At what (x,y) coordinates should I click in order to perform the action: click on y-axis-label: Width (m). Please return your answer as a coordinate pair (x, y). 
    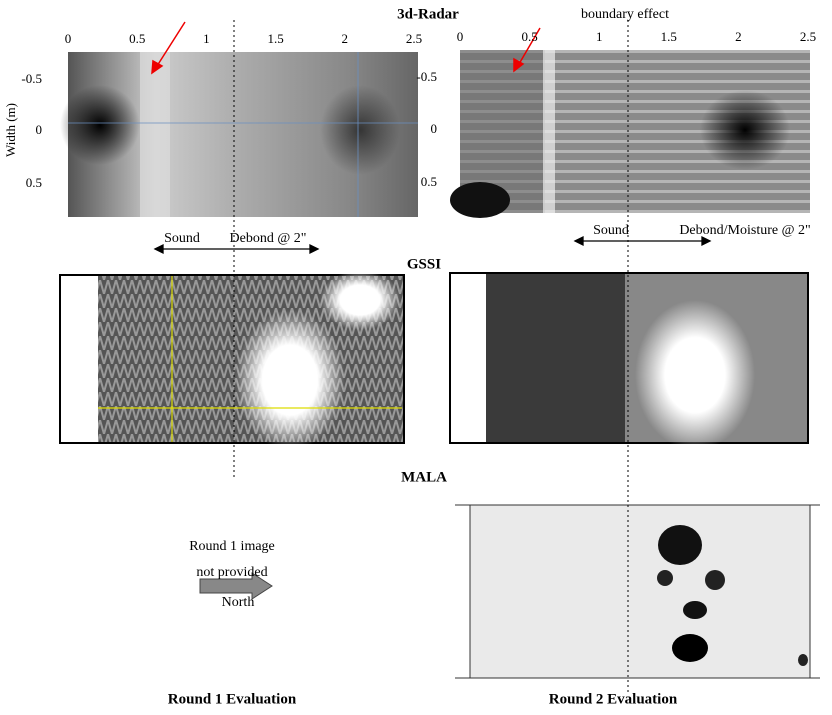
    Looking at the image, I should click on (10, 130).